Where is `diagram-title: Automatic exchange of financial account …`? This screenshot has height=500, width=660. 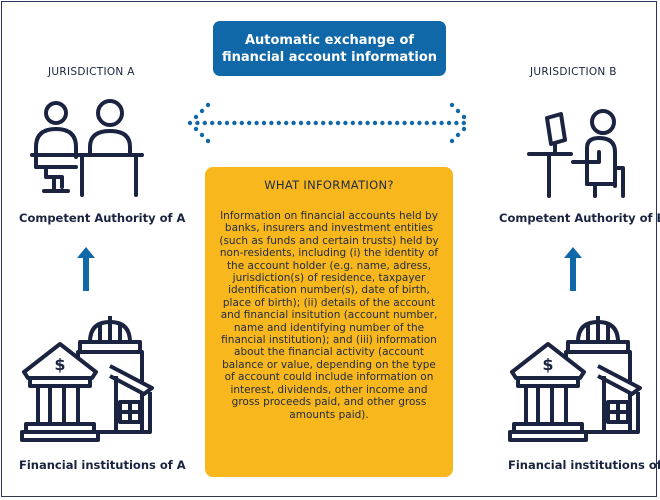 diagram-title: Automatic exchange of financial account … is located at coordinates (329, 48).